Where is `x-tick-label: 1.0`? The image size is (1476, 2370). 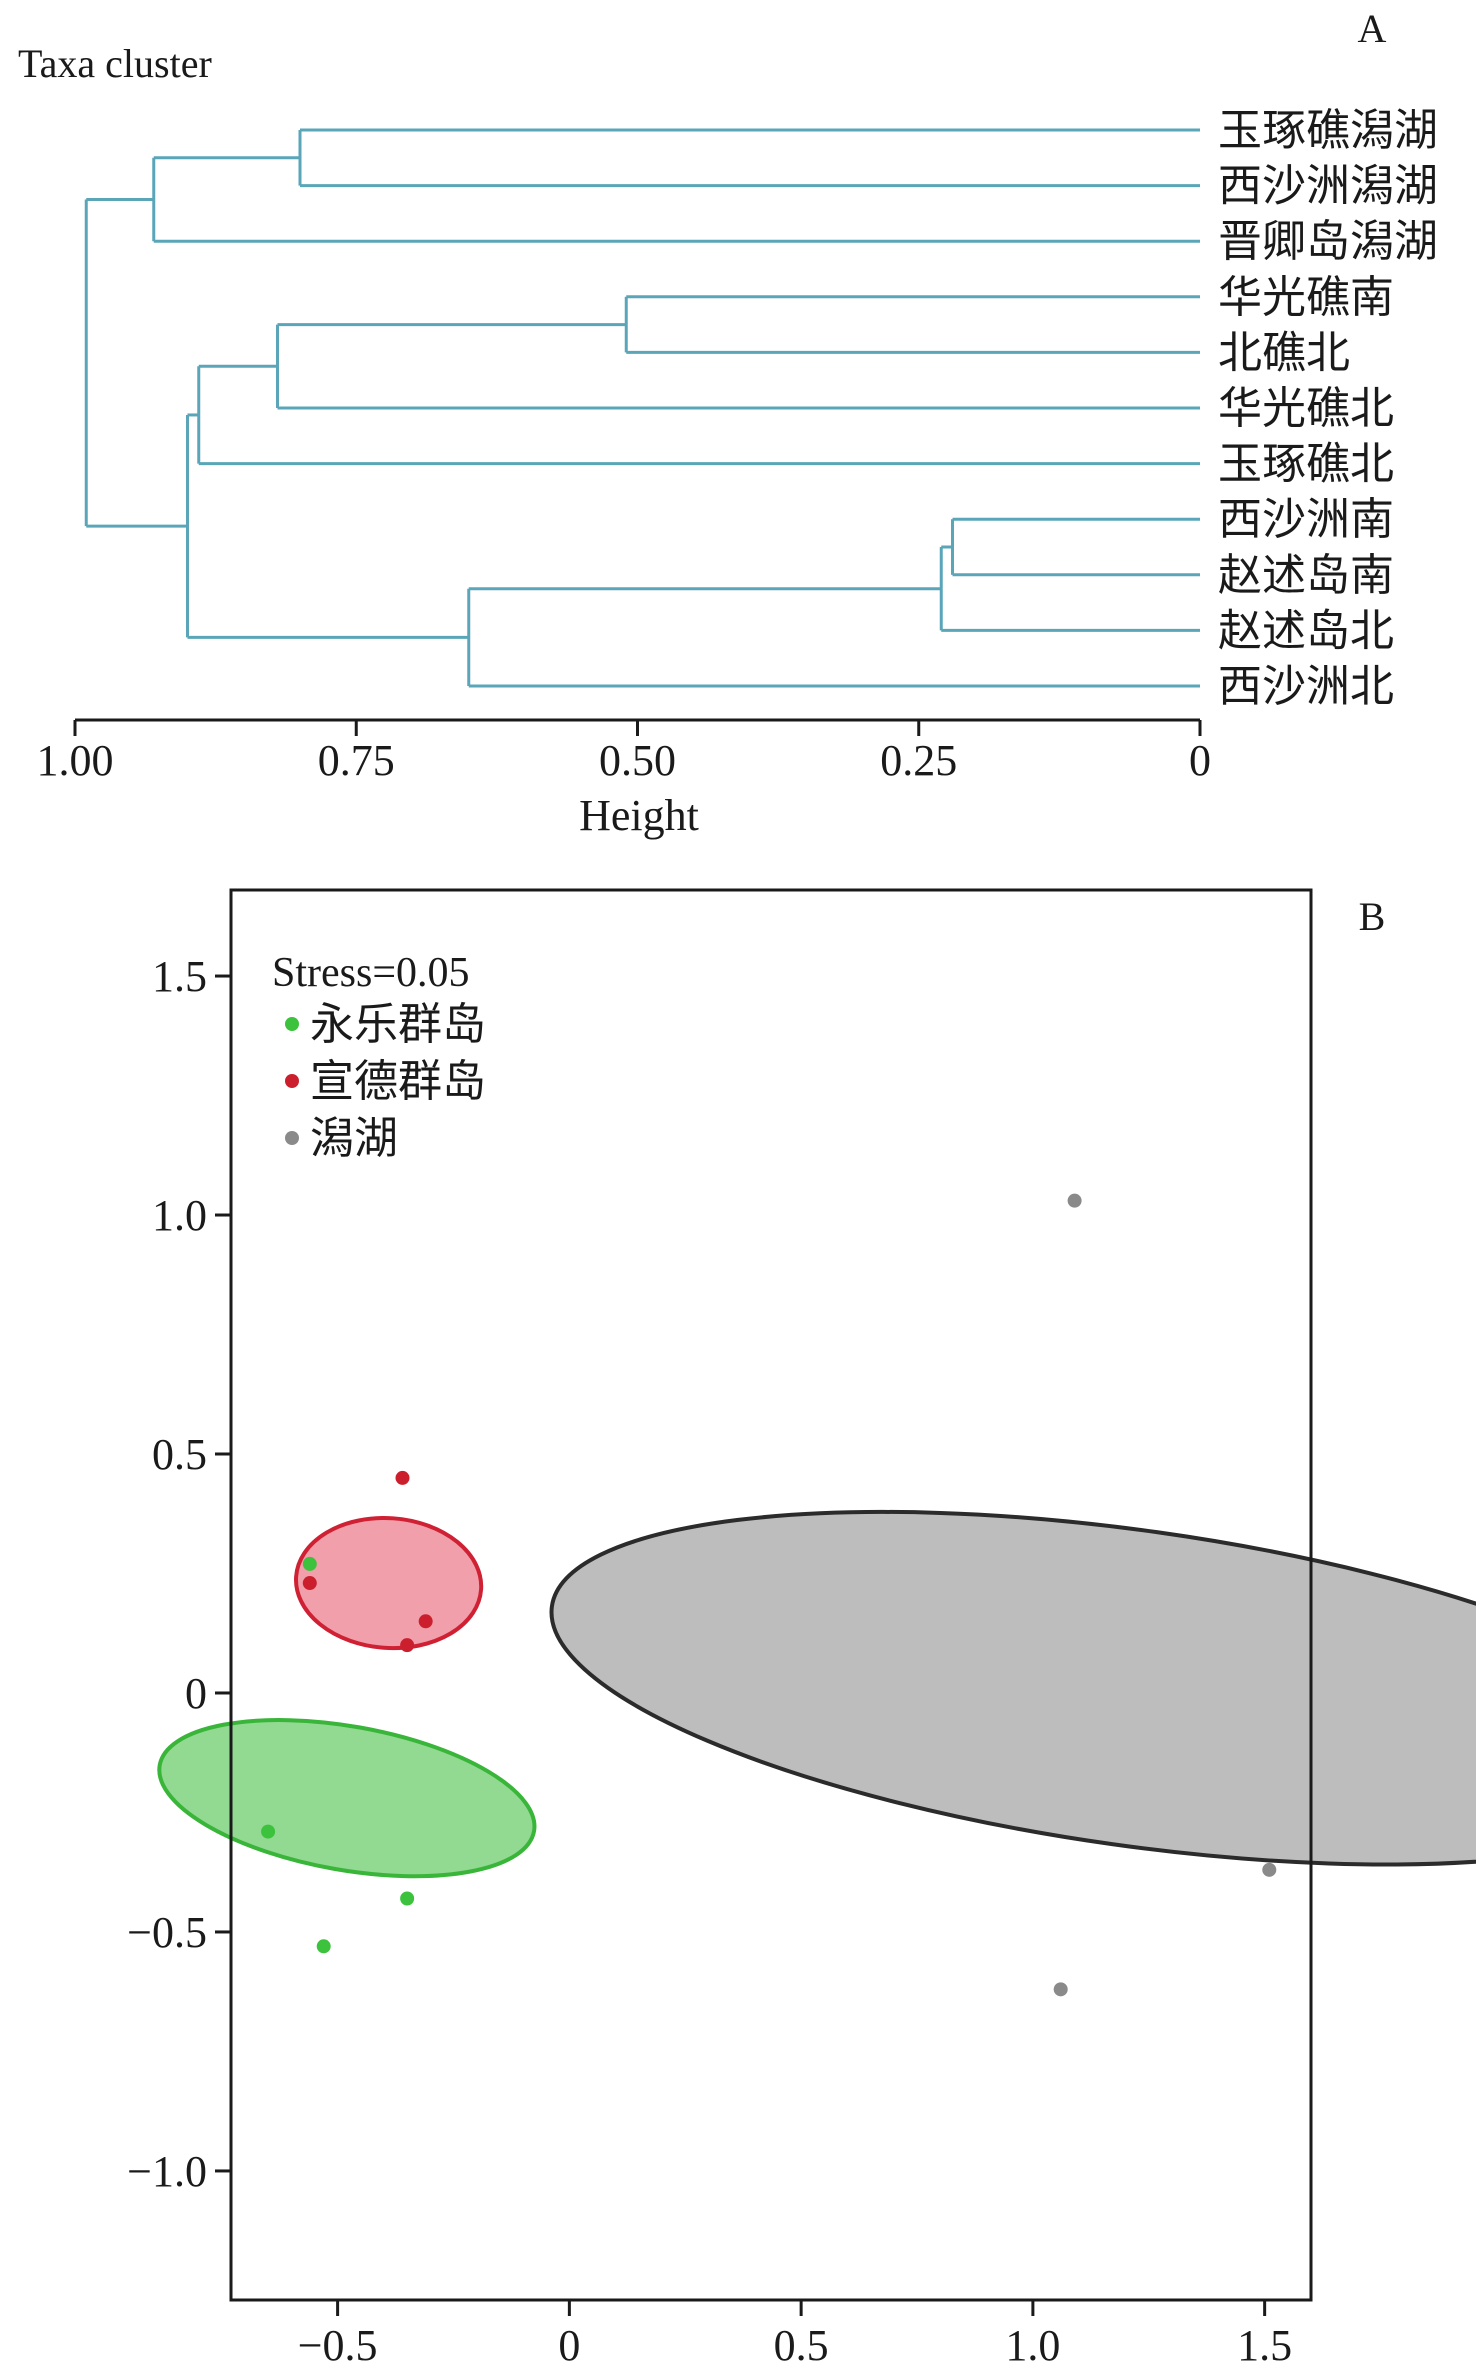 x-tick-label: 1.0 is located at coordinates (1032, 2345).